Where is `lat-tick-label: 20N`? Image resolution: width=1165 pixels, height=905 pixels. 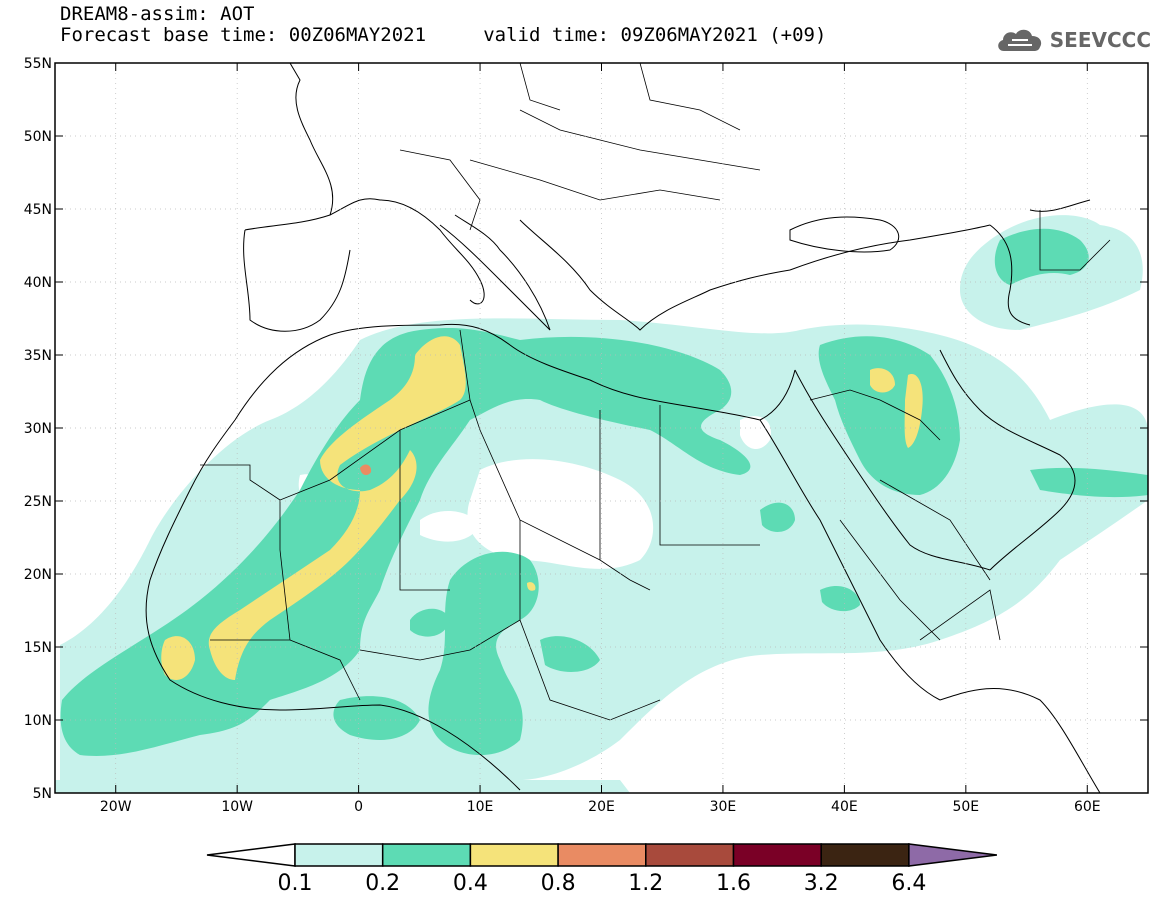
lat-tick-label: 20N is located at coordinates (38, 575).